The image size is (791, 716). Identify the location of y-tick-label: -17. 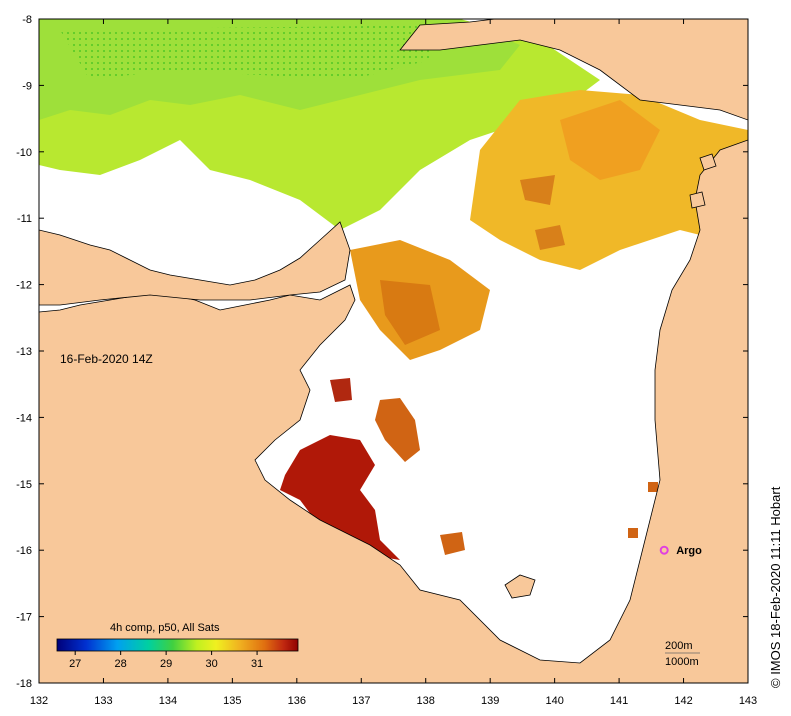
(24, 618).